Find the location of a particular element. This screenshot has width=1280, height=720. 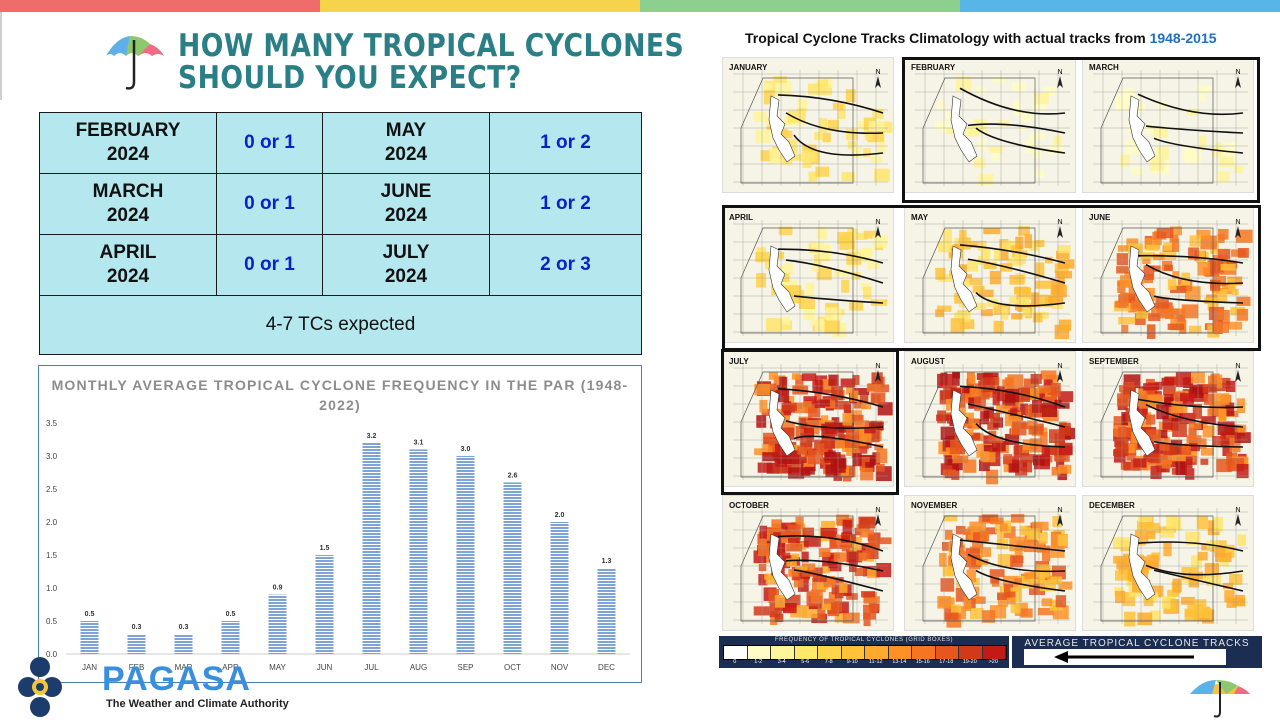

climatology-map-august: N AUGUST is located at coordinates (990, 419).